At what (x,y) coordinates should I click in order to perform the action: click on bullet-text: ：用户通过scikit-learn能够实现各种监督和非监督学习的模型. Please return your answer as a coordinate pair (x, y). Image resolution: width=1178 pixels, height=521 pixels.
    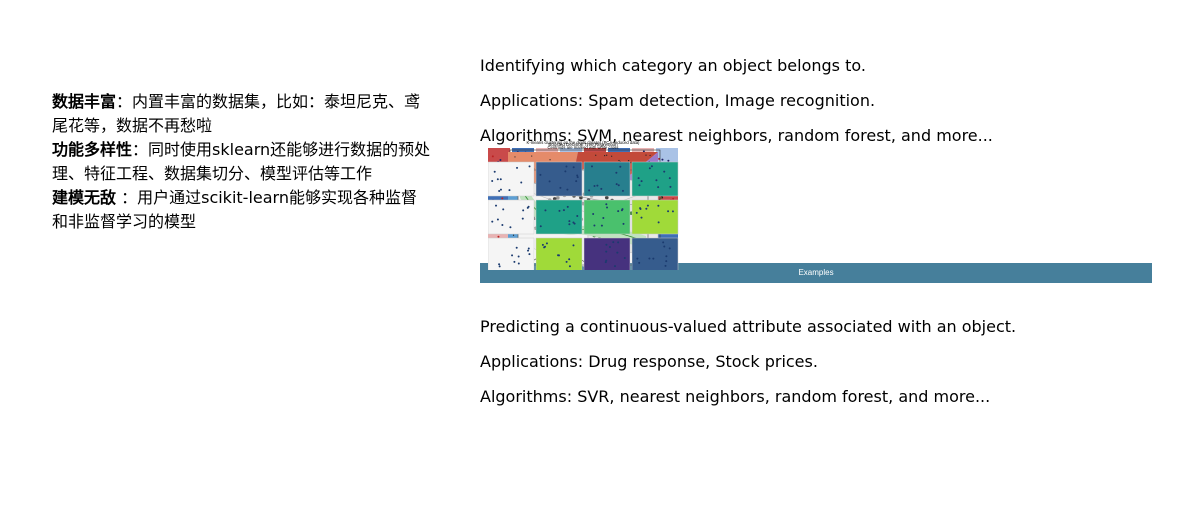
    Looking at the image, I should click on (234, 209).